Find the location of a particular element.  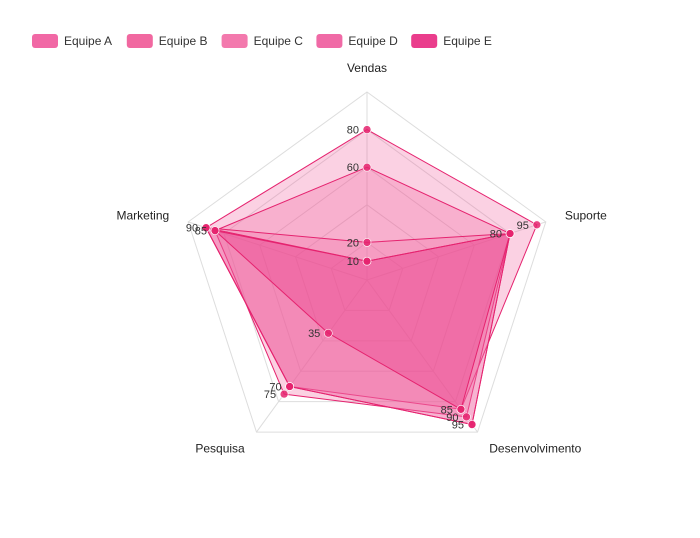

radar-data-label: 20 is located at coordinates (353, 243).